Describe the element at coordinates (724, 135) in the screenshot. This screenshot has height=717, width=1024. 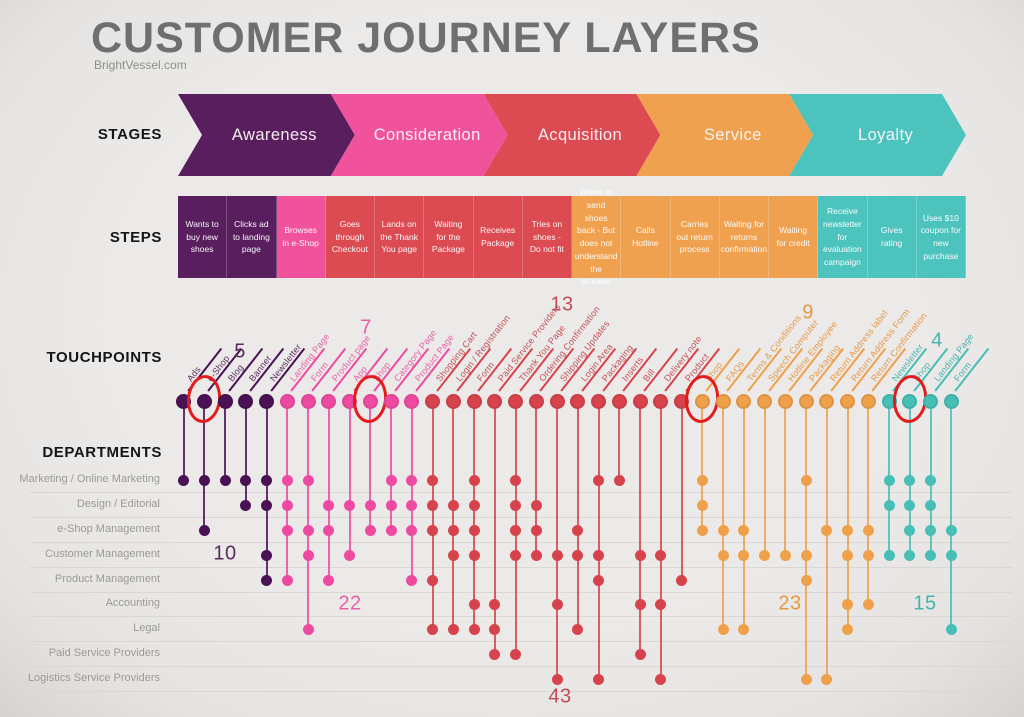
I see `stage-chevron: Service` at that location.